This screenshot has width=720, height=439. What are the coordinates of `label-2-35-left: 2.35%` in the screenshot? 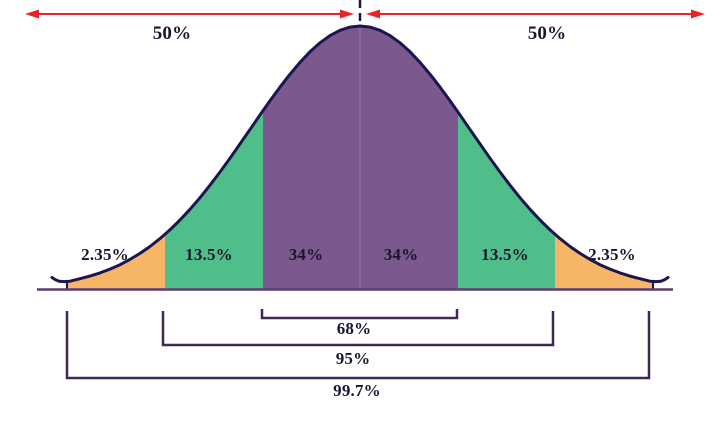 It's located at (105, 254).